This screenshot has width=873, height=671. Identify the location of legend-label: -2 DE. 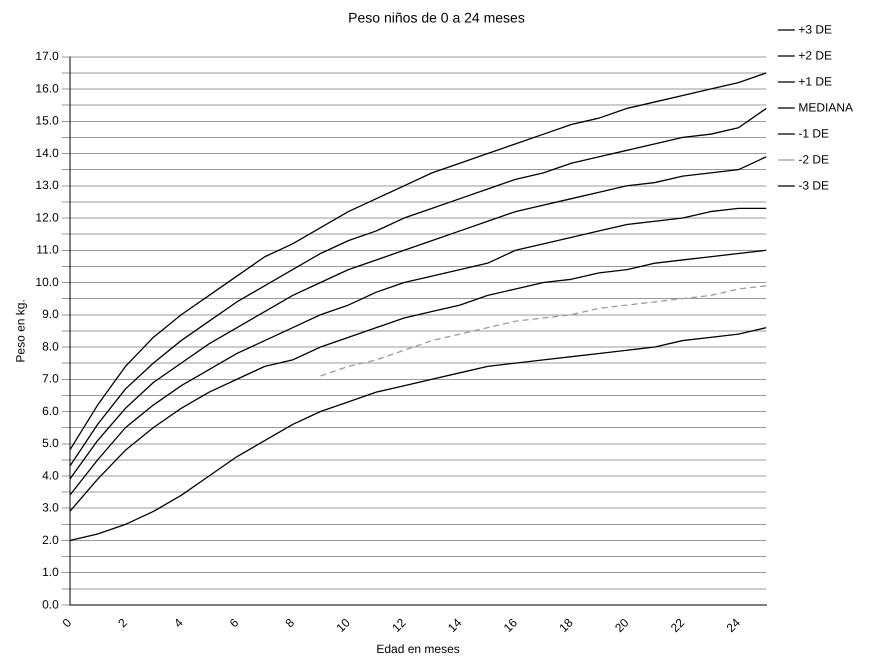
(814, 159).